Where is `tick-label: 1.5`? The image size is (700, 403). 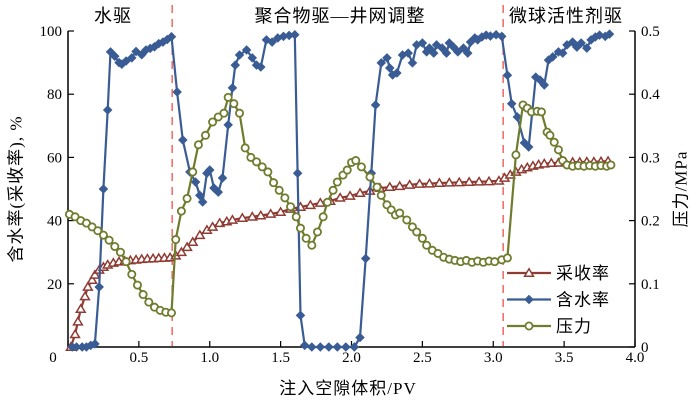
tick-label: 1.5 is located at coordinates (280, 358).